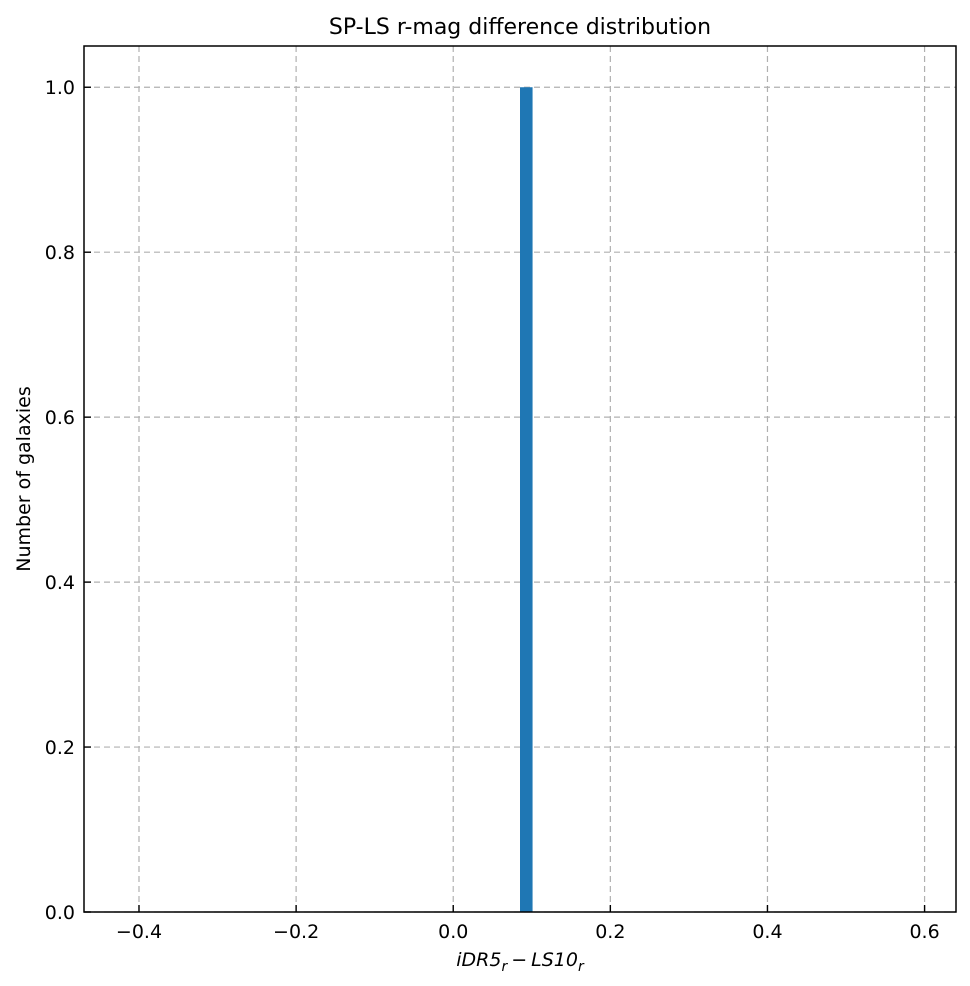 This screenshot has width=970, height=986. I want to click on x-axis-label: iDR5r − LS10r, so click(520, 962).